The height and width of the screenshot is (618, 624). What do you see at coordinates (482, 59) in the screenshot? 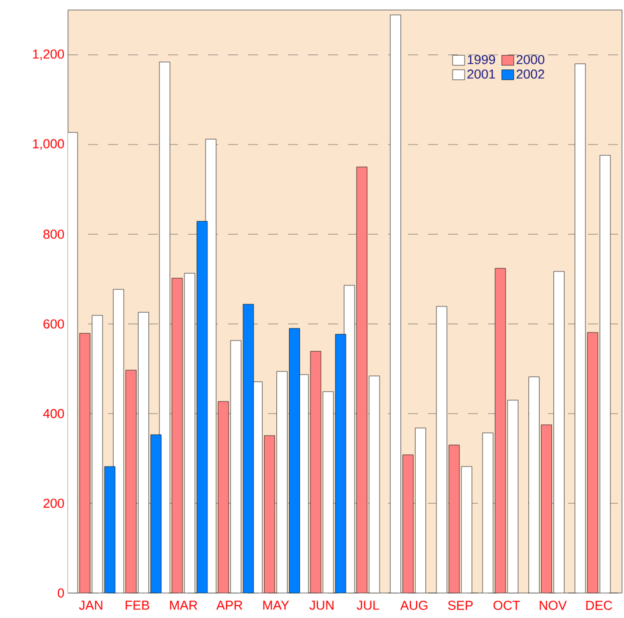
I see `legend-label: 1999` at bounding box center [482, 59].